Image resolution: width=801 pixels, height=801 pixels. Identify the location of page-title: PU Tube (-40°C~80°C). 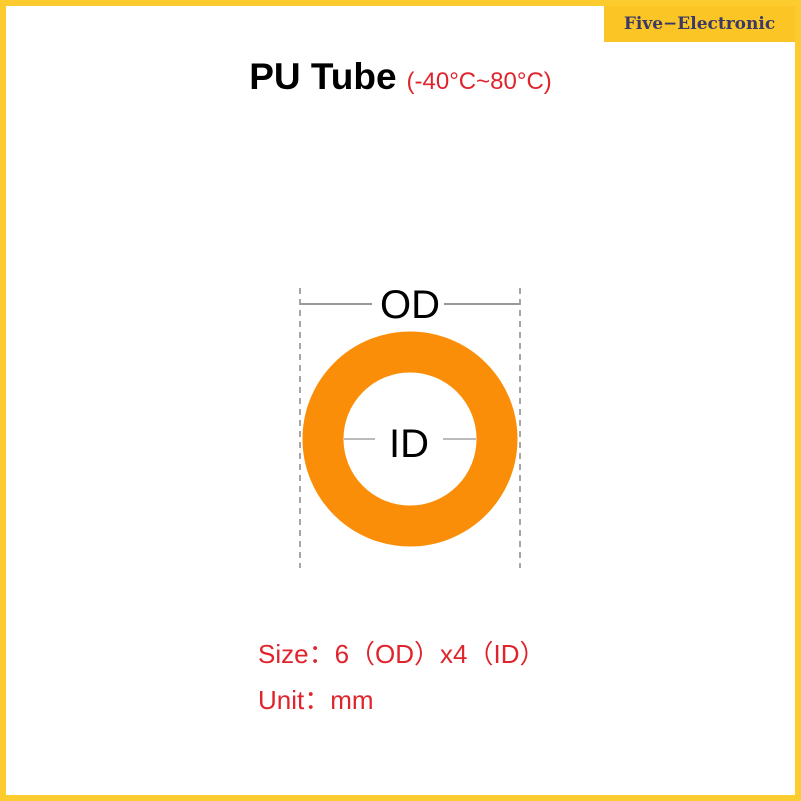
(400, 77).